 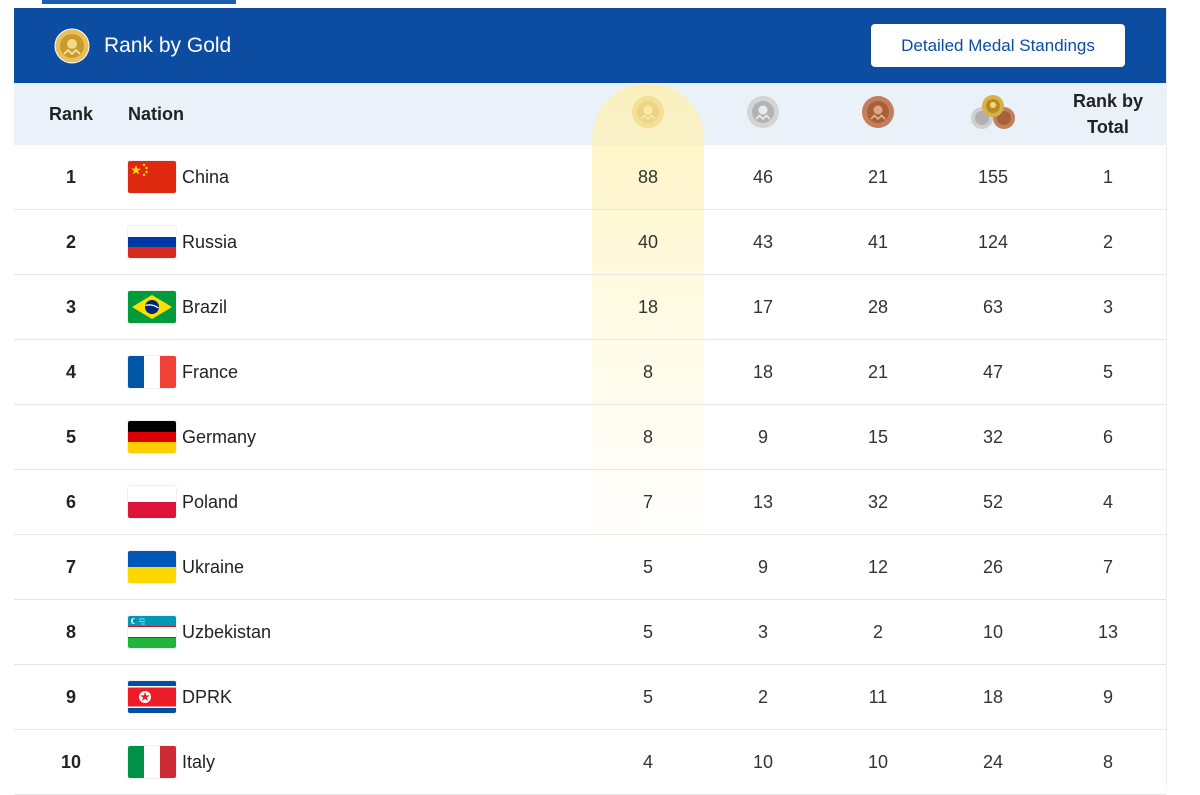 I want to click on rank-by-total-cell: 8, so click(x=1107, y=761).